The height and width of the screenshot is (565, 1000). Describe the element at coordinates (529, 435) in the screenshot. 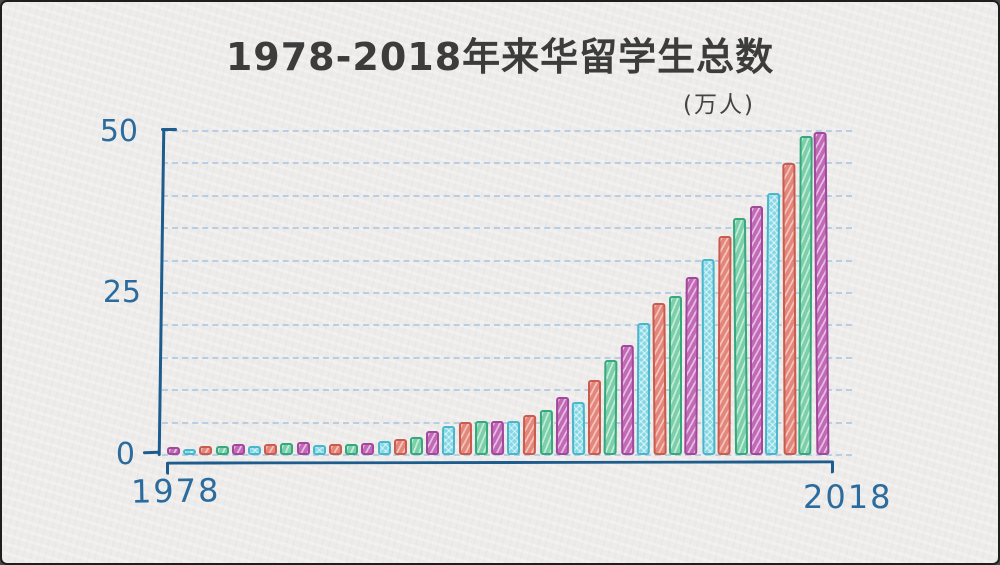

I see `bar-2000` at that location.